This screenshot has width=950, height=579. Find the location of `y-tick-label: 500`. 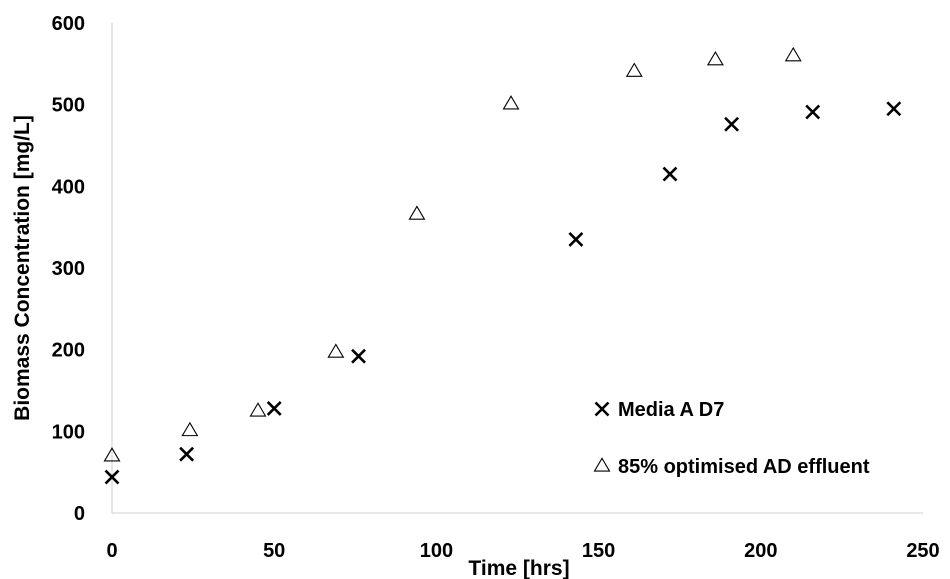

y-tick-label: 500 is located at coordinates (68, 106).